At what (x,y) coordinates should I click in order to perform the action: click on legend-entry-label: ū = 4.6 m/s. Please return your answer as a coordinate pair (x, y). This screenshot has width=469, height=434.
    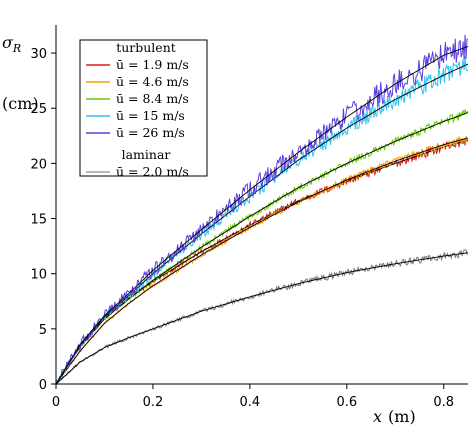
    Looking at the image, I should click on (152, 81).